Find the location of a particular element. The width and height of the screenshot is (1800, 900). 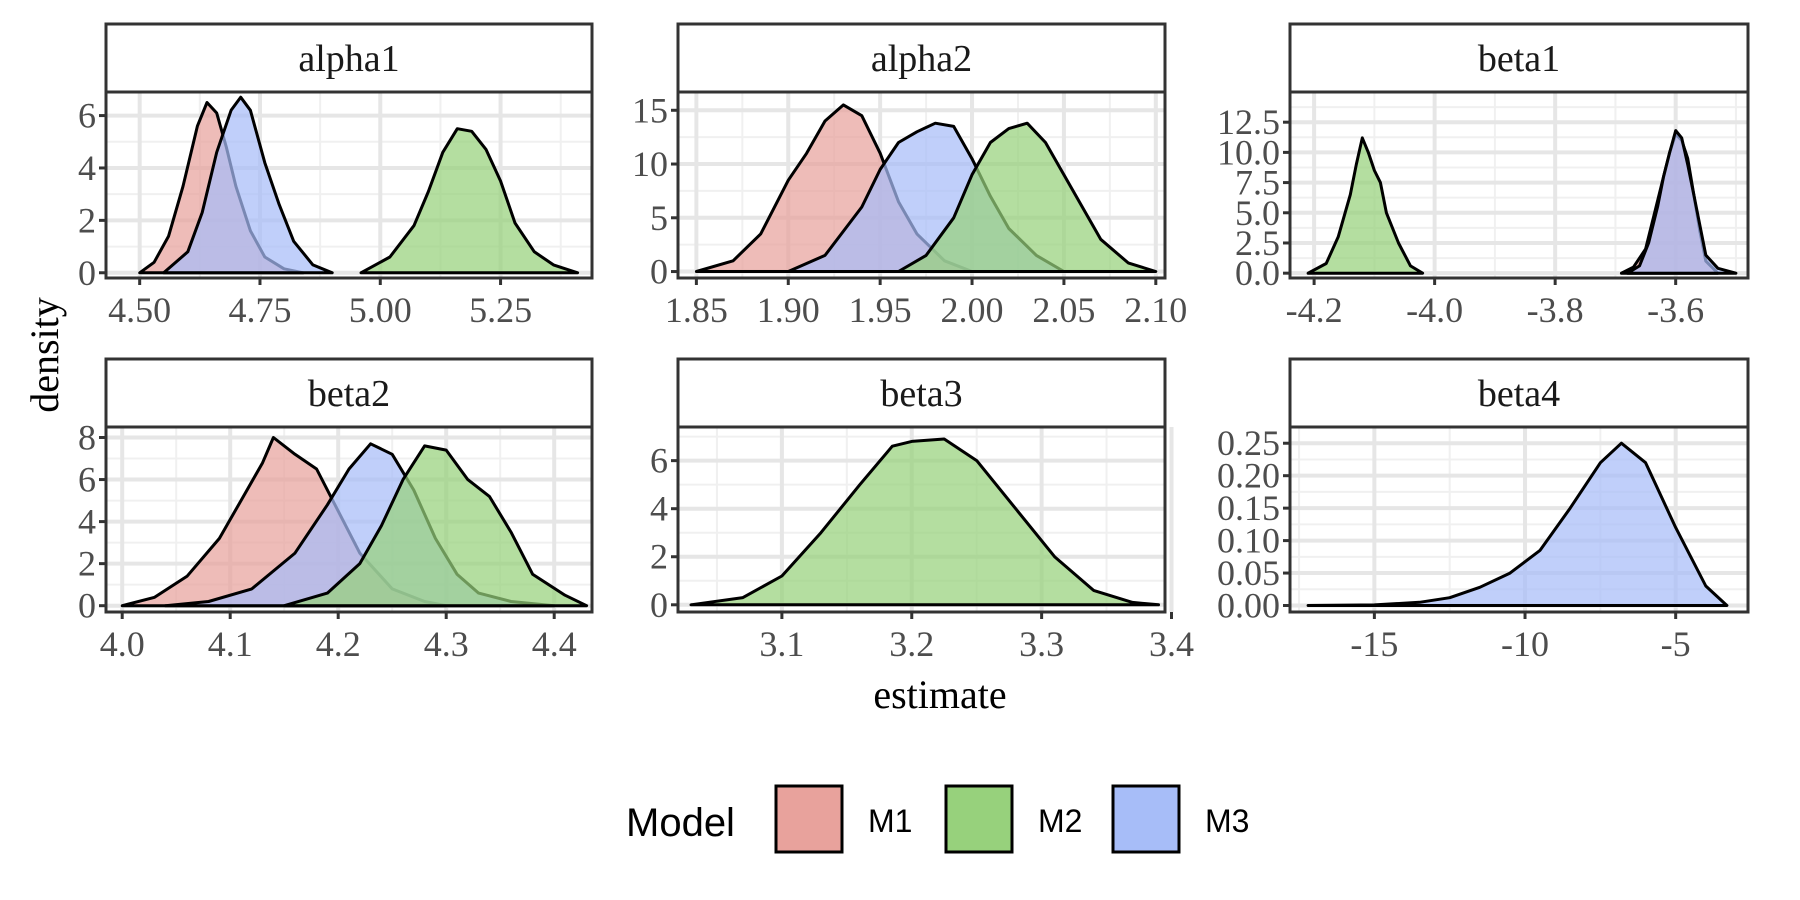

y-tick-label: 8 is located at coordinates (87, 438).